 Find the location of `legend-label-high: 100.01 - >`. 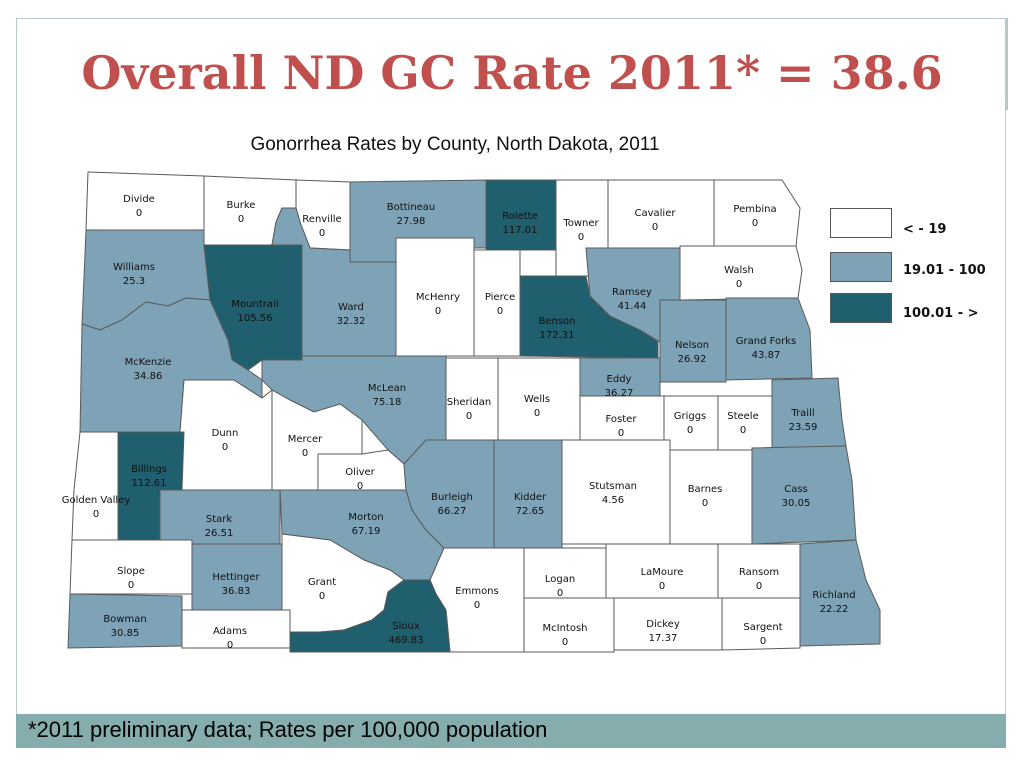

legend-label-high: 100.01 - > is located at coordinates (941, 313).